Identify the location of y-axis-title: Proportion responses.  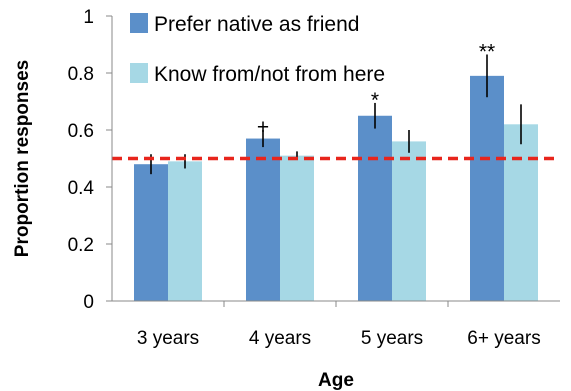
(22, 158).